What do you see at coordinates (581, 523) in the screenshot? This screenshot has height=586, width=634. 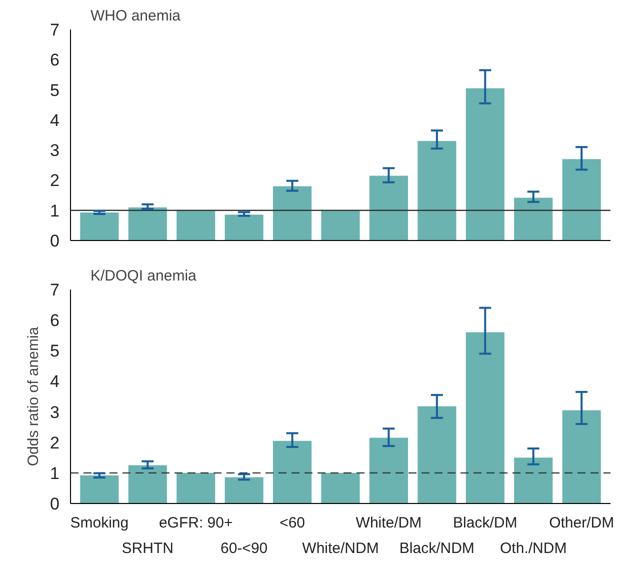 I see `x-tick-label: Other/DM` at bounding box center [581, 523].